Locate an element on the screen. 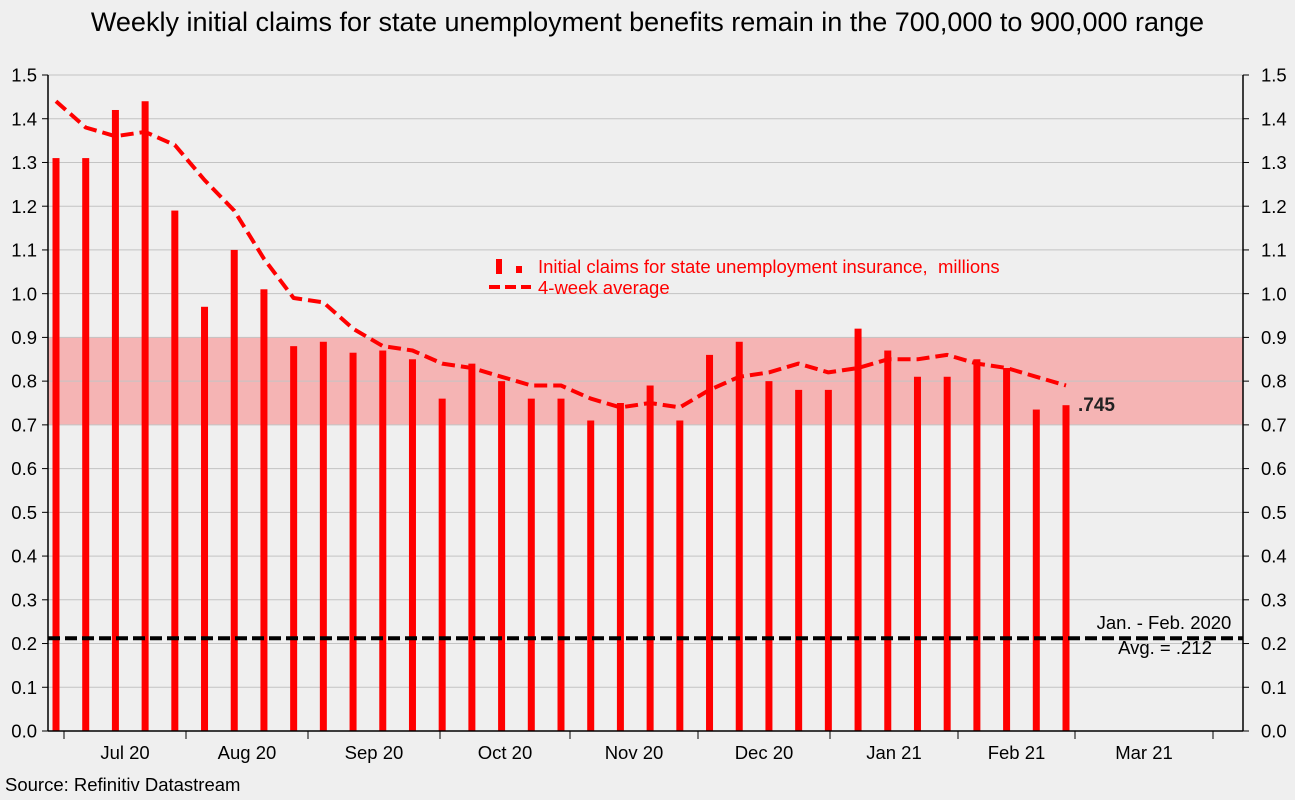 This screenshot has width=1295, height=800. y-tick-label-right: 1.0 is located at coordinates (1274, 293).